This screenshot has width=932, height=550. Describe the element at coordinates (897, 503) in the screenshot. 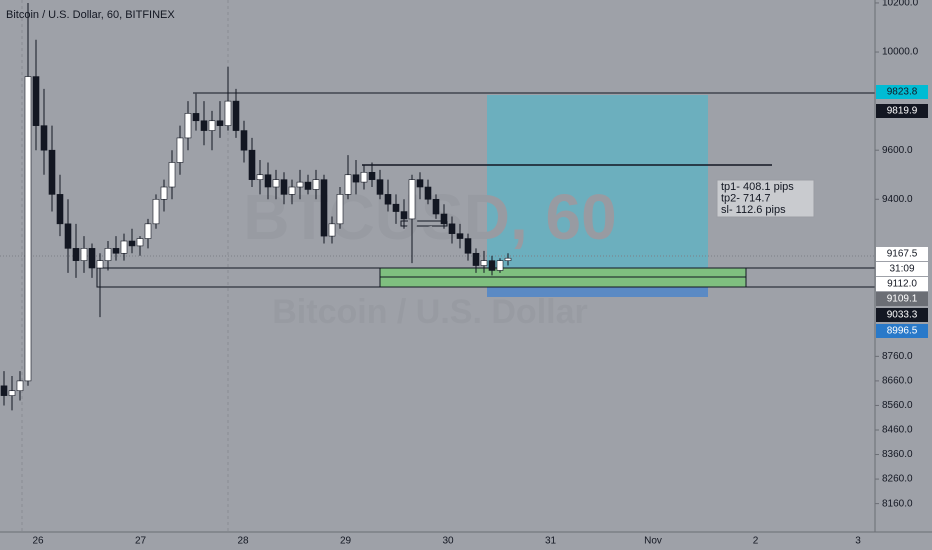

I see `y-tick-label: 8160.0` at that location.